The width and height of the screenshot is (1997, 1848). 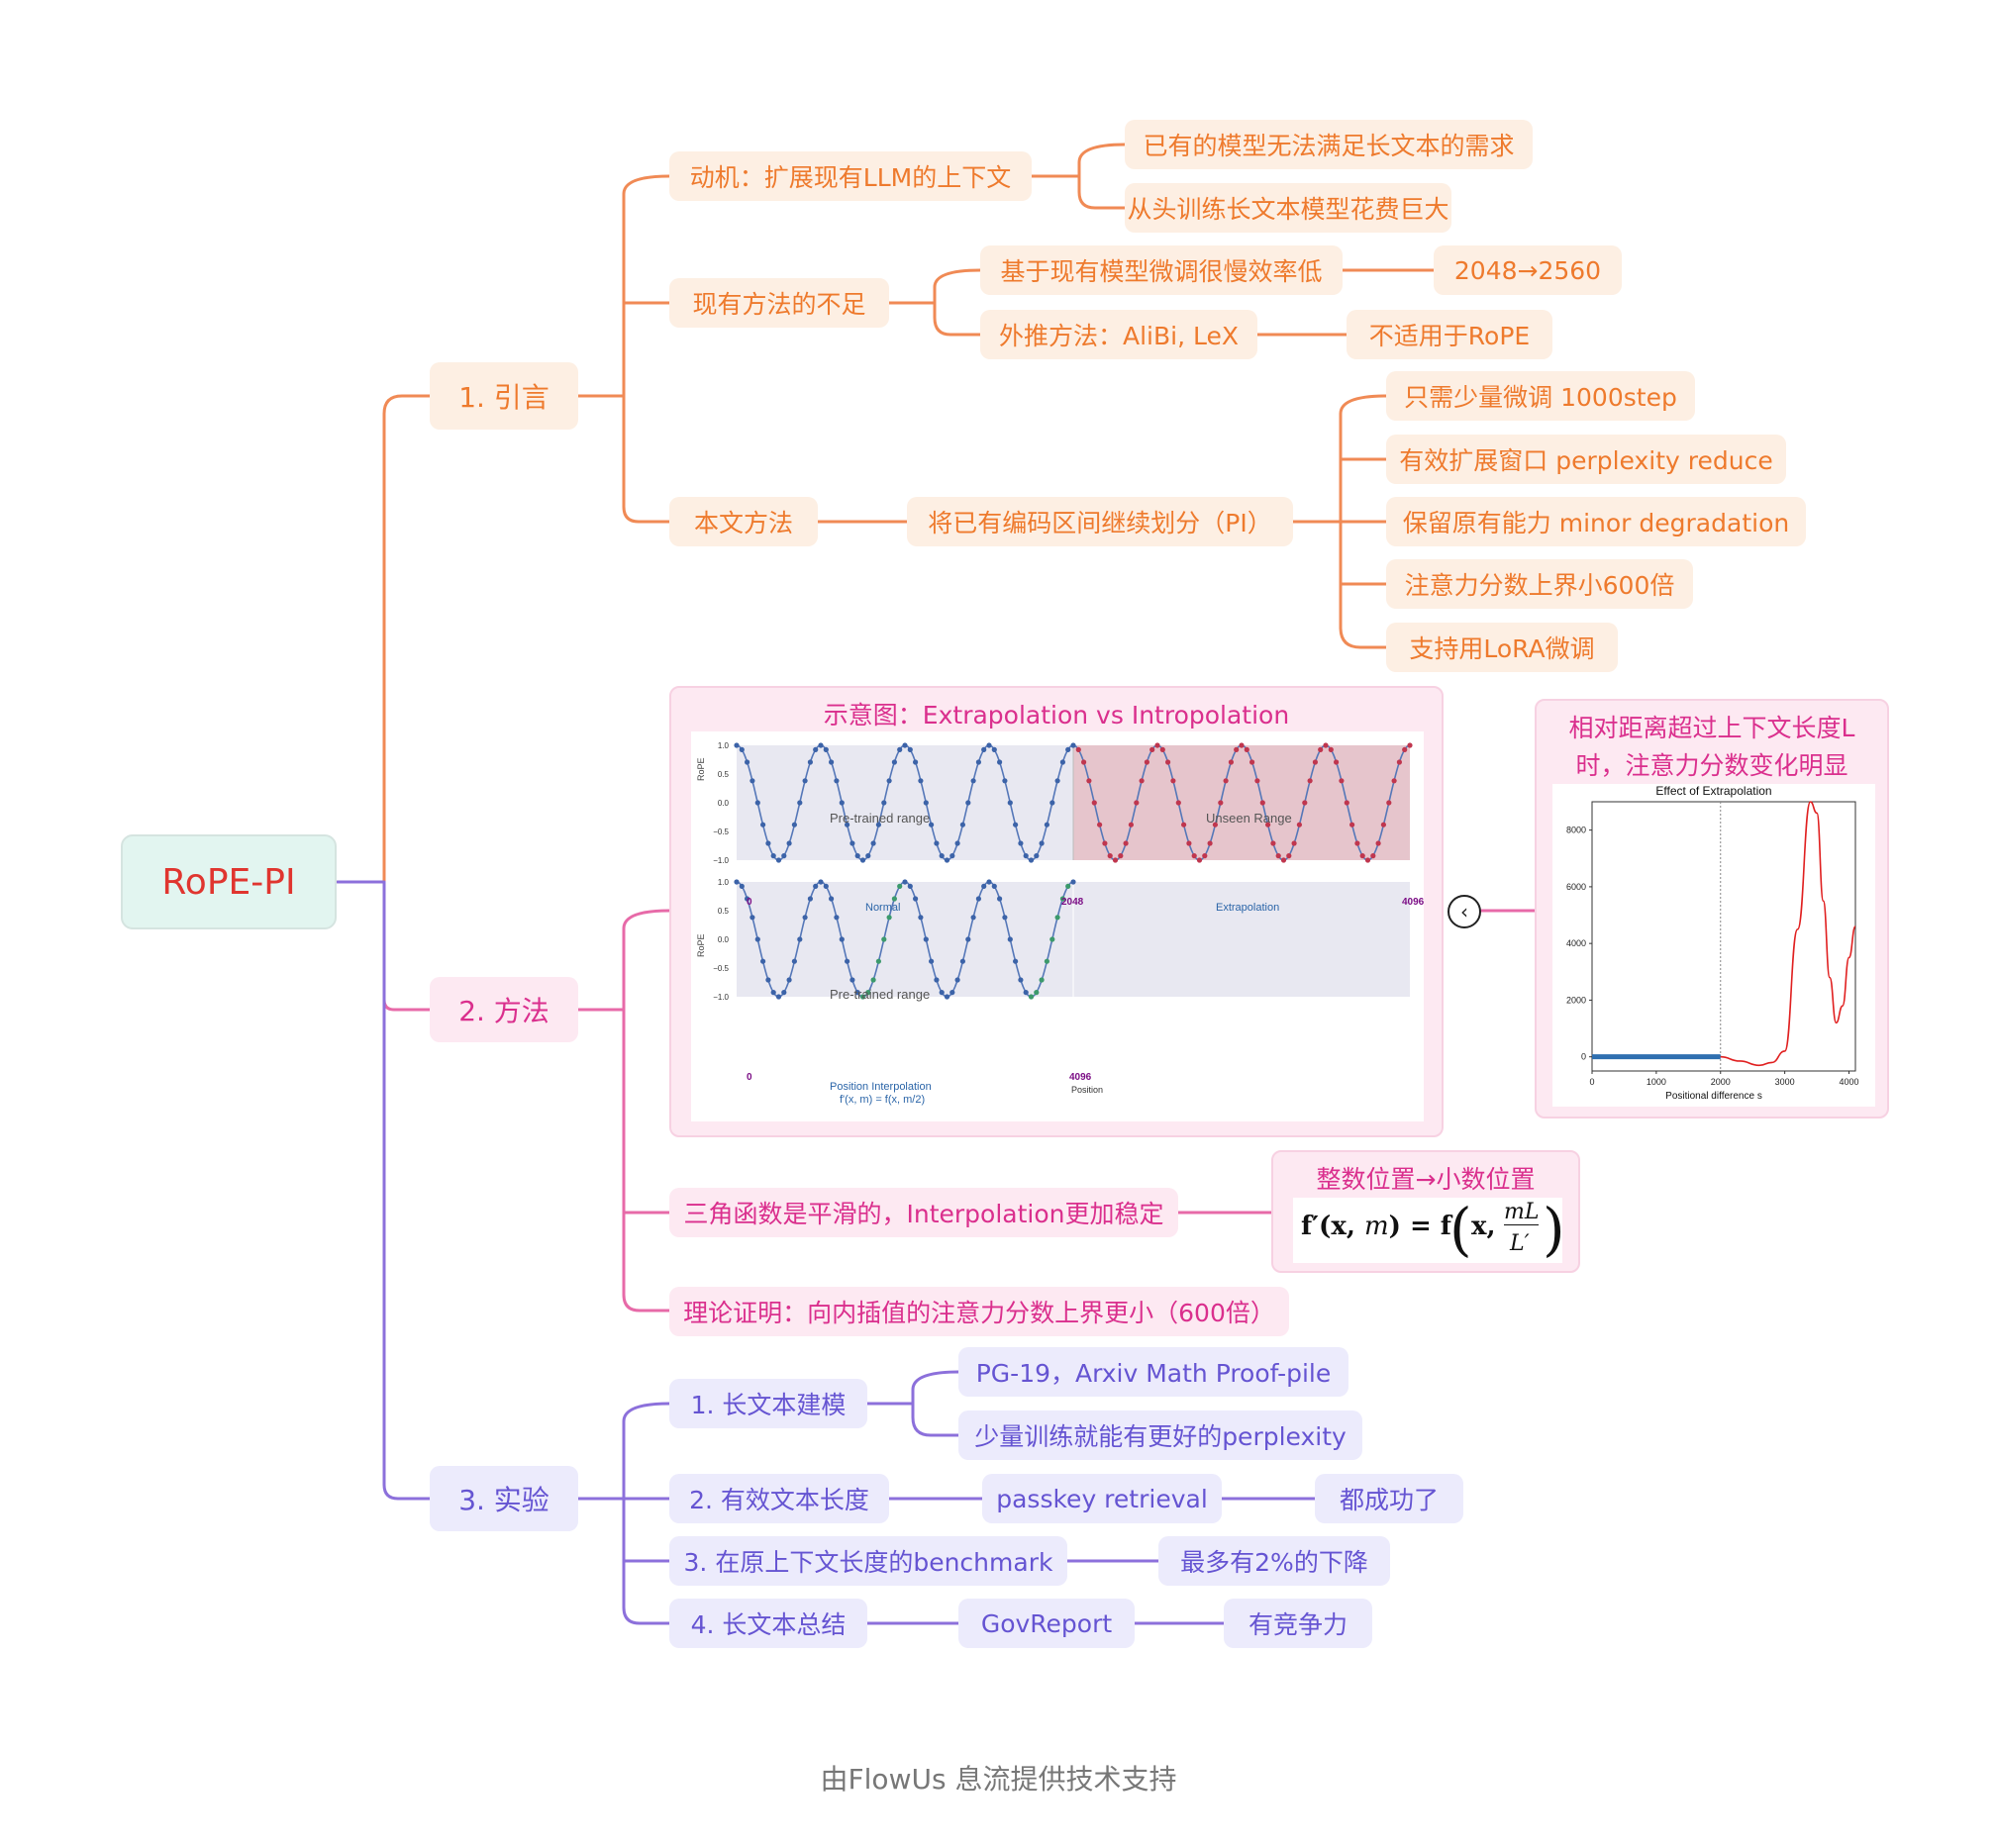 I want to click on node-exp-passkey-result: 都成功了, so click(x=1389, y=1498).